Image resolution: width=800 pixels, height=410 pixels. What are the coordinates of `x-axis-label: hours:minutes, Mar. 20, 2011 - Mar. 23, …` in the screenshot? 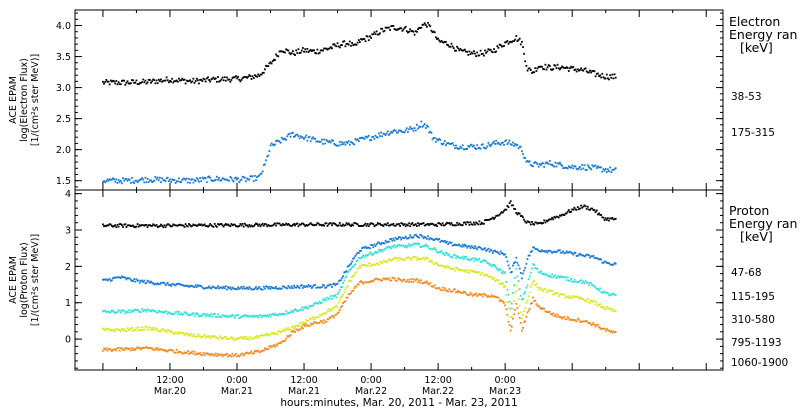 It's located at (398, 403).